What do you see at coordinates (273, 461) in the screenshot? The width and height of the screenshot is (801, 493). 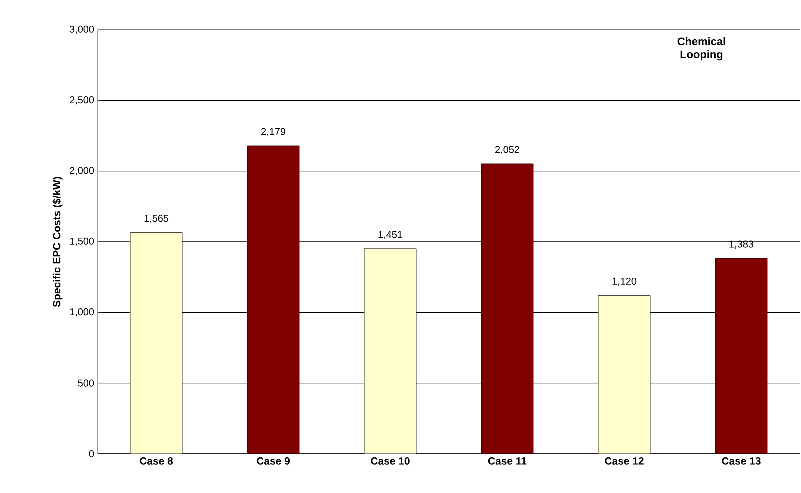 I see `x-tick-label: Case 9` at bounding box center [273, 461].